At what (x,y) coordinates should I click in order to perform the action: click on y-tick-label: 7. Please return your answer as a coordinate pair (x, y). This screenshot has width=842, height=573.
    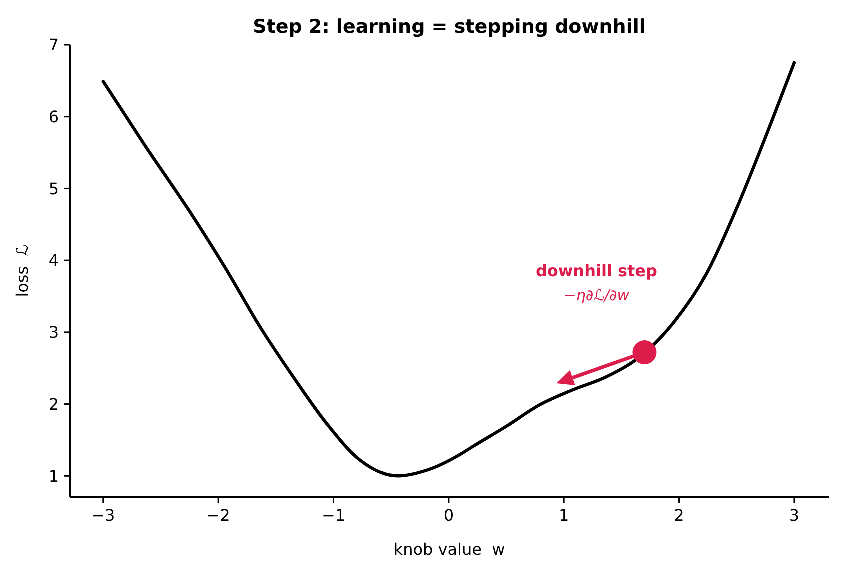
    Looking at the image, I should click on (53, 45).